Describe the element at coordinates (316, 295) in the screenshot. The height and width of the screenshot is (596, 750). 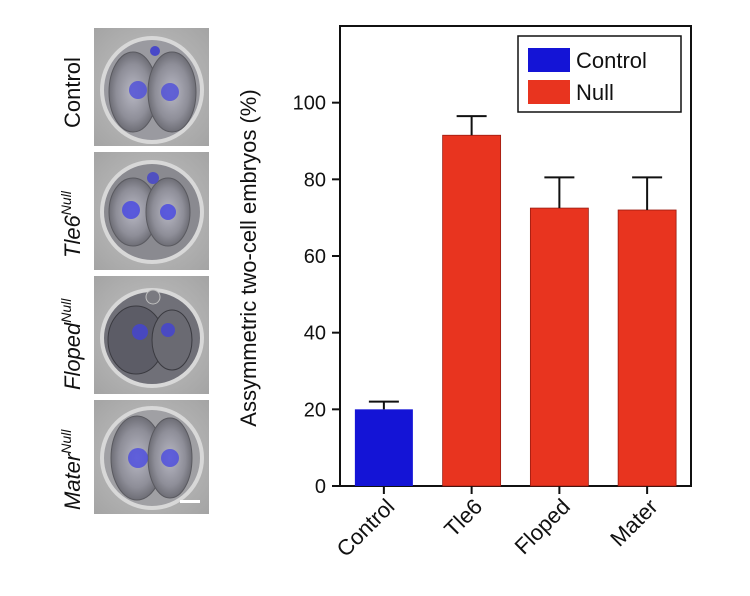
I see `y-axis: 0 20 40 60 80 100` at that location.